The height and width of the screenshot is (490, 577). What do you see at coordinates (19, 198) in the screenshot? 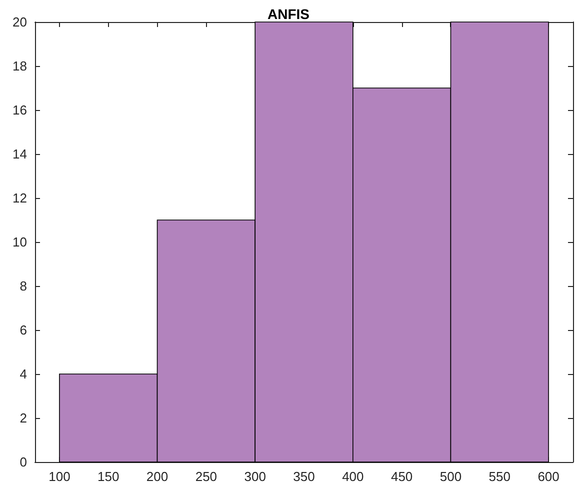
I see `y-tick-label: 12` at bounding box center [19, 198].